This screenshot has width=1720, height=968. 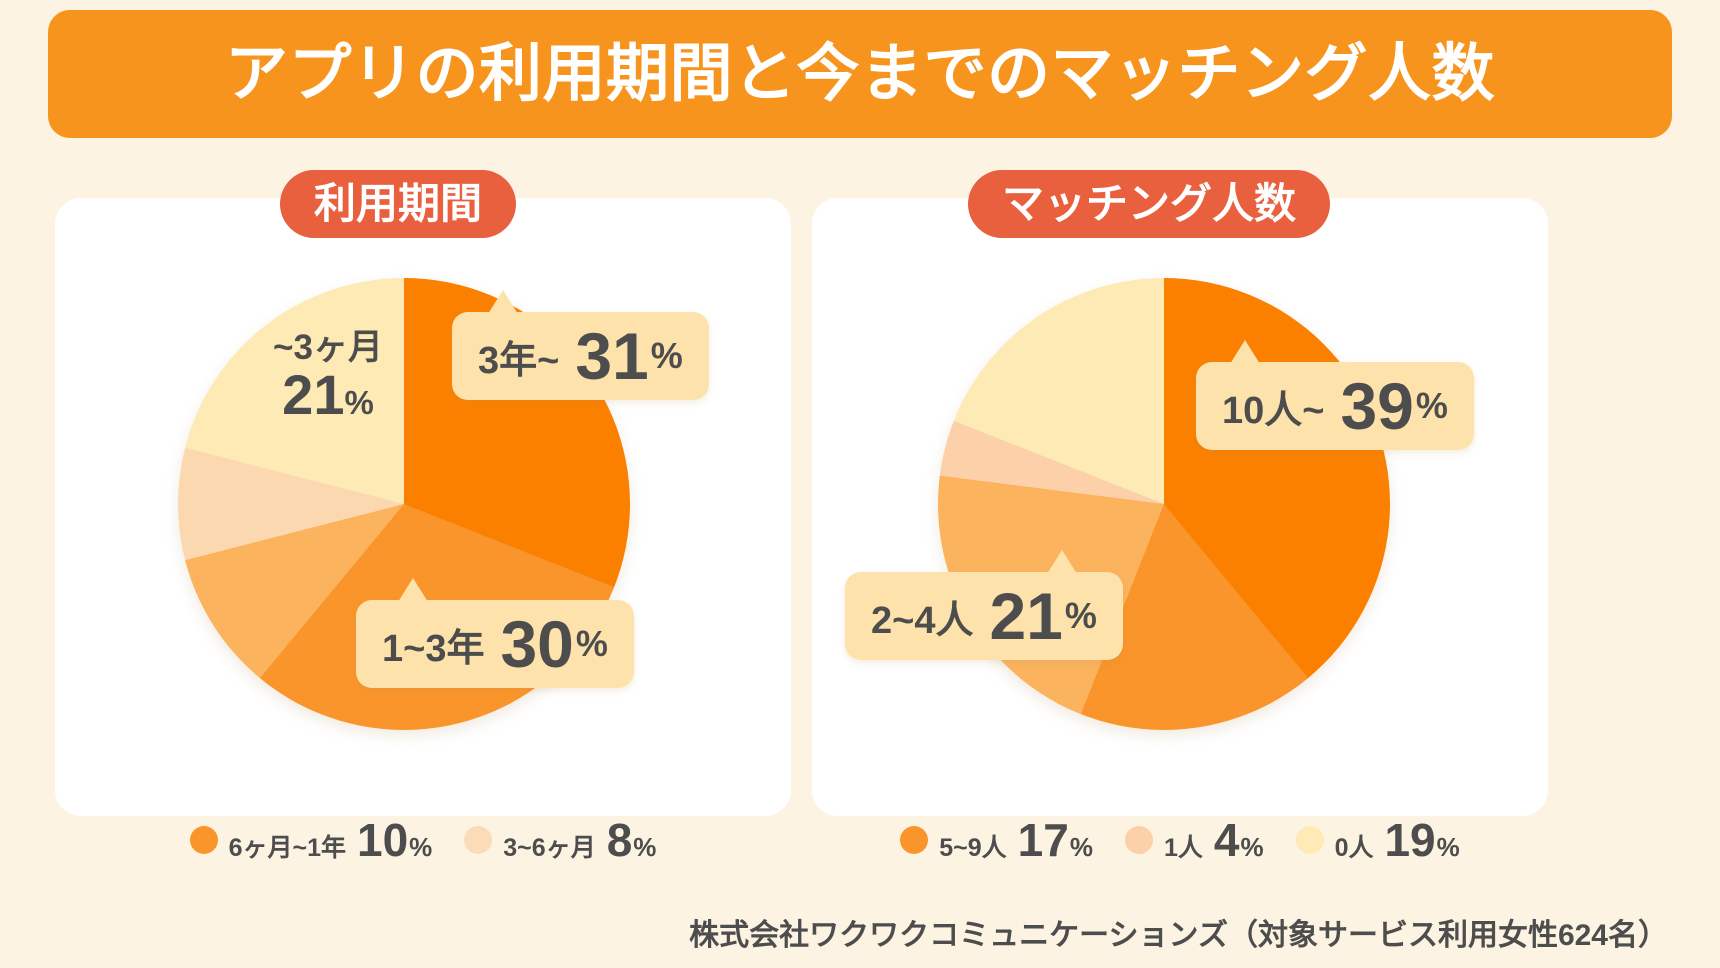 I want to click on legend-value: 8, so click(x=619, y=839).